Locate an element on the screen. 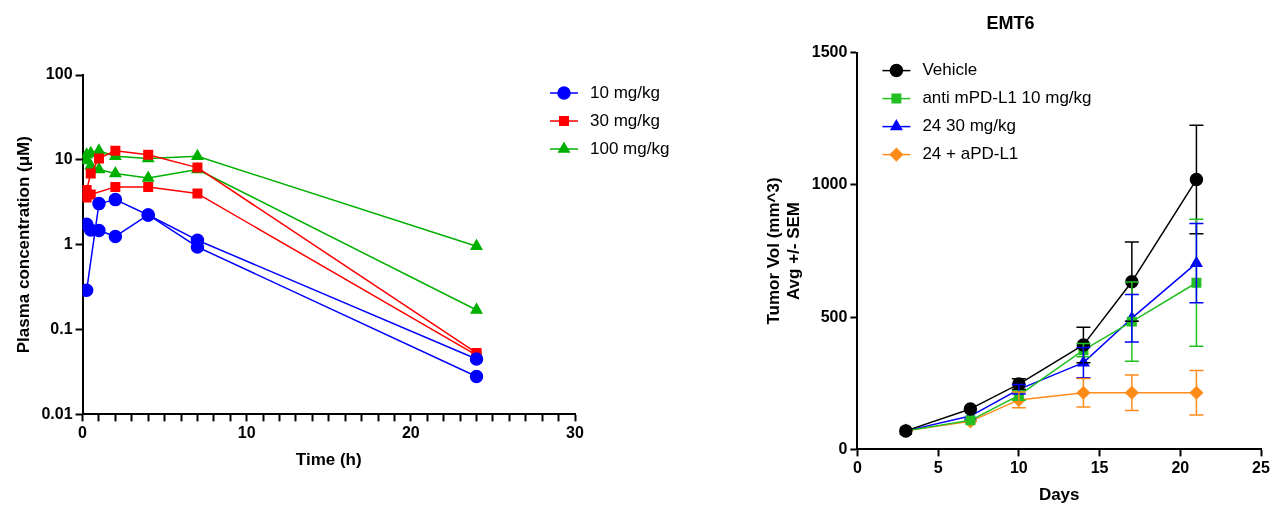  y-axis-title: Tumor Vol (mm^3) Avg +/- SEM is located at coordinates (783, 251).